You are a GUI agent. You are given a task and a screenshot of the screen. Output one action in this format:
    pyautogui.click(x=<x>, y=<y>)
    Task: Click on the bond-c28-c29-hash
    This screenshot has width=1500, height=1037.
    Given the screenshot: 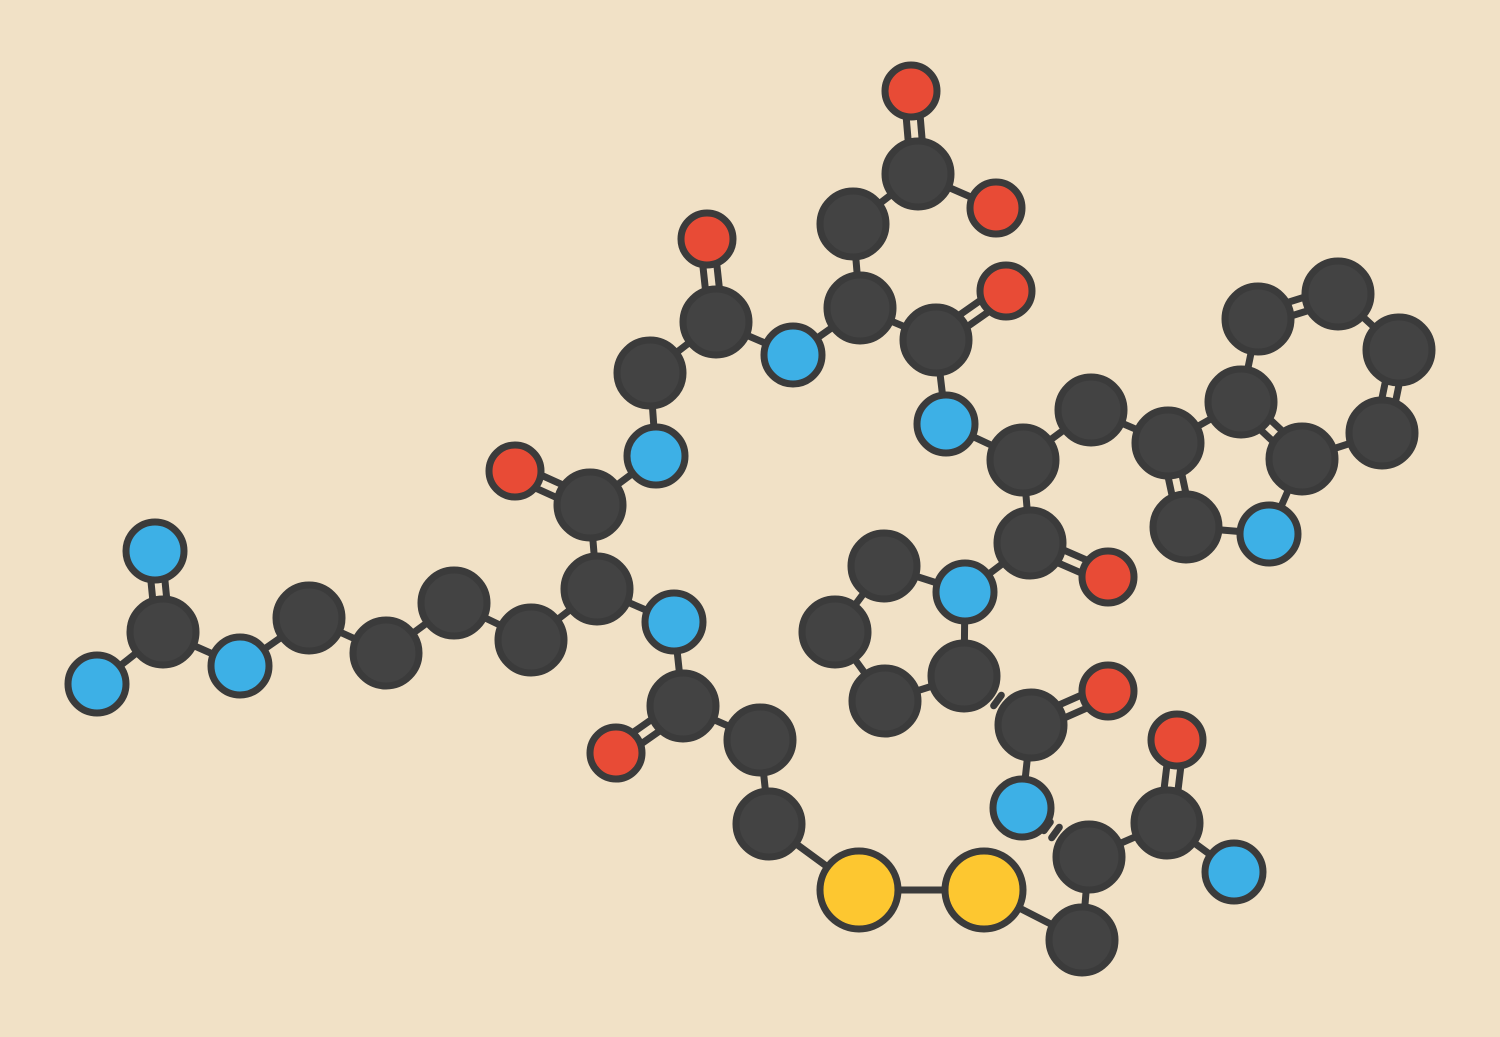 What is the action you would take?
    pyautogui.click(x=997, y=700)
    